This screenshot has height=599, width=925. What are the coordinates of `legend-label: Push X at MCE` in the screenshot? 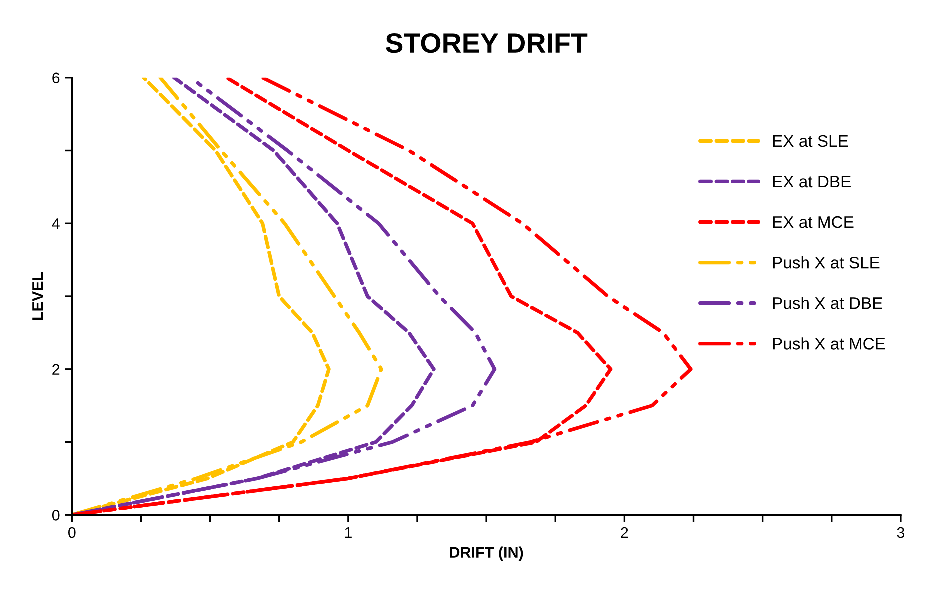 It's located at (829, 344).